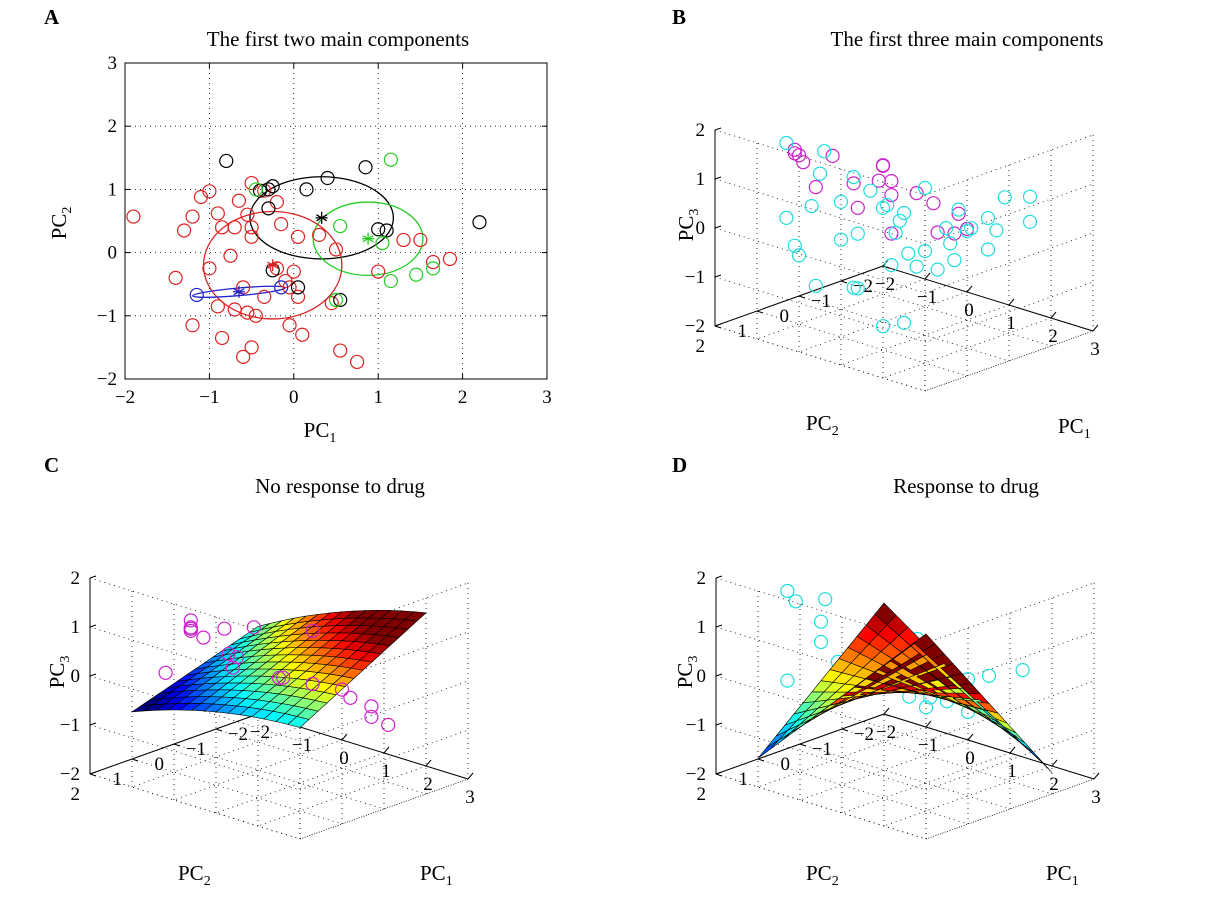  What do you see at coordinates (338, 39) in the screenshot?
I see `panel-a-title: The first two main components` at bounding box center [338, 39].